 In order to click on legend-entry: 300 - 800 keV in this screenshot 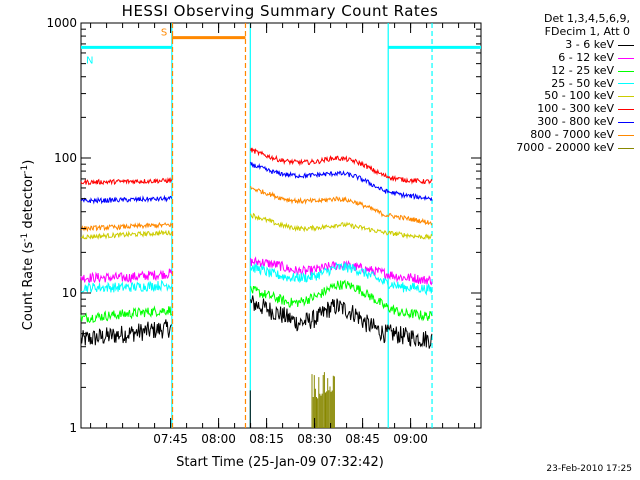, I will do `click(559, 122)`.